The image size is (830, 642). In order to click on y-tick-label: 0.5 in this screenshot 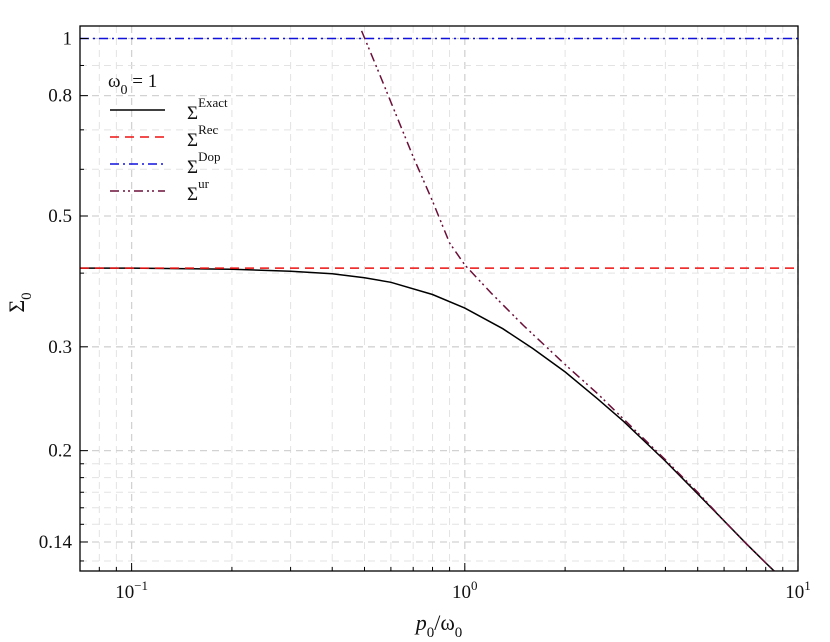, I will do `click(60, 216)`.